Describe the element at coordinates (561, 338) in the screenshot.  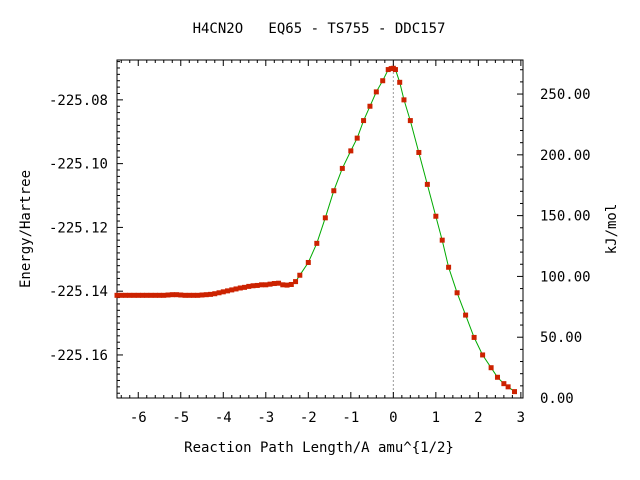
I see `y2-tick-label: 50.00` at that location.